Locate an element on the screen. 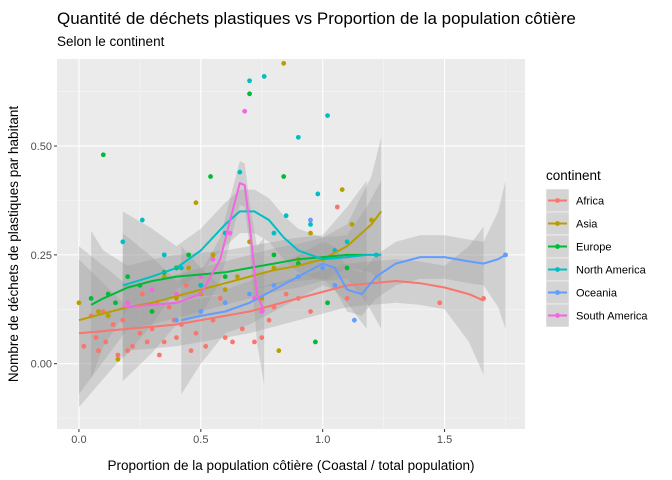 This screenshot has height=480, width=672. x-axis-ticks: 0.0 0.5 1.0 1.5 is located at coordinates (261, 437).